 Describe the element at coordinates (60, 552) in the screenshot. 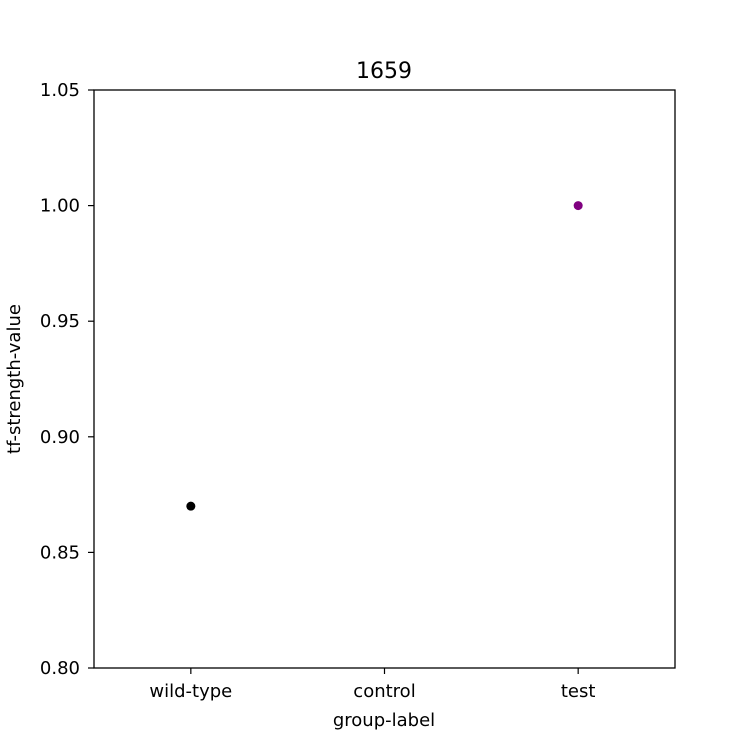

I see `y-tick-label: 0.85` at that location.